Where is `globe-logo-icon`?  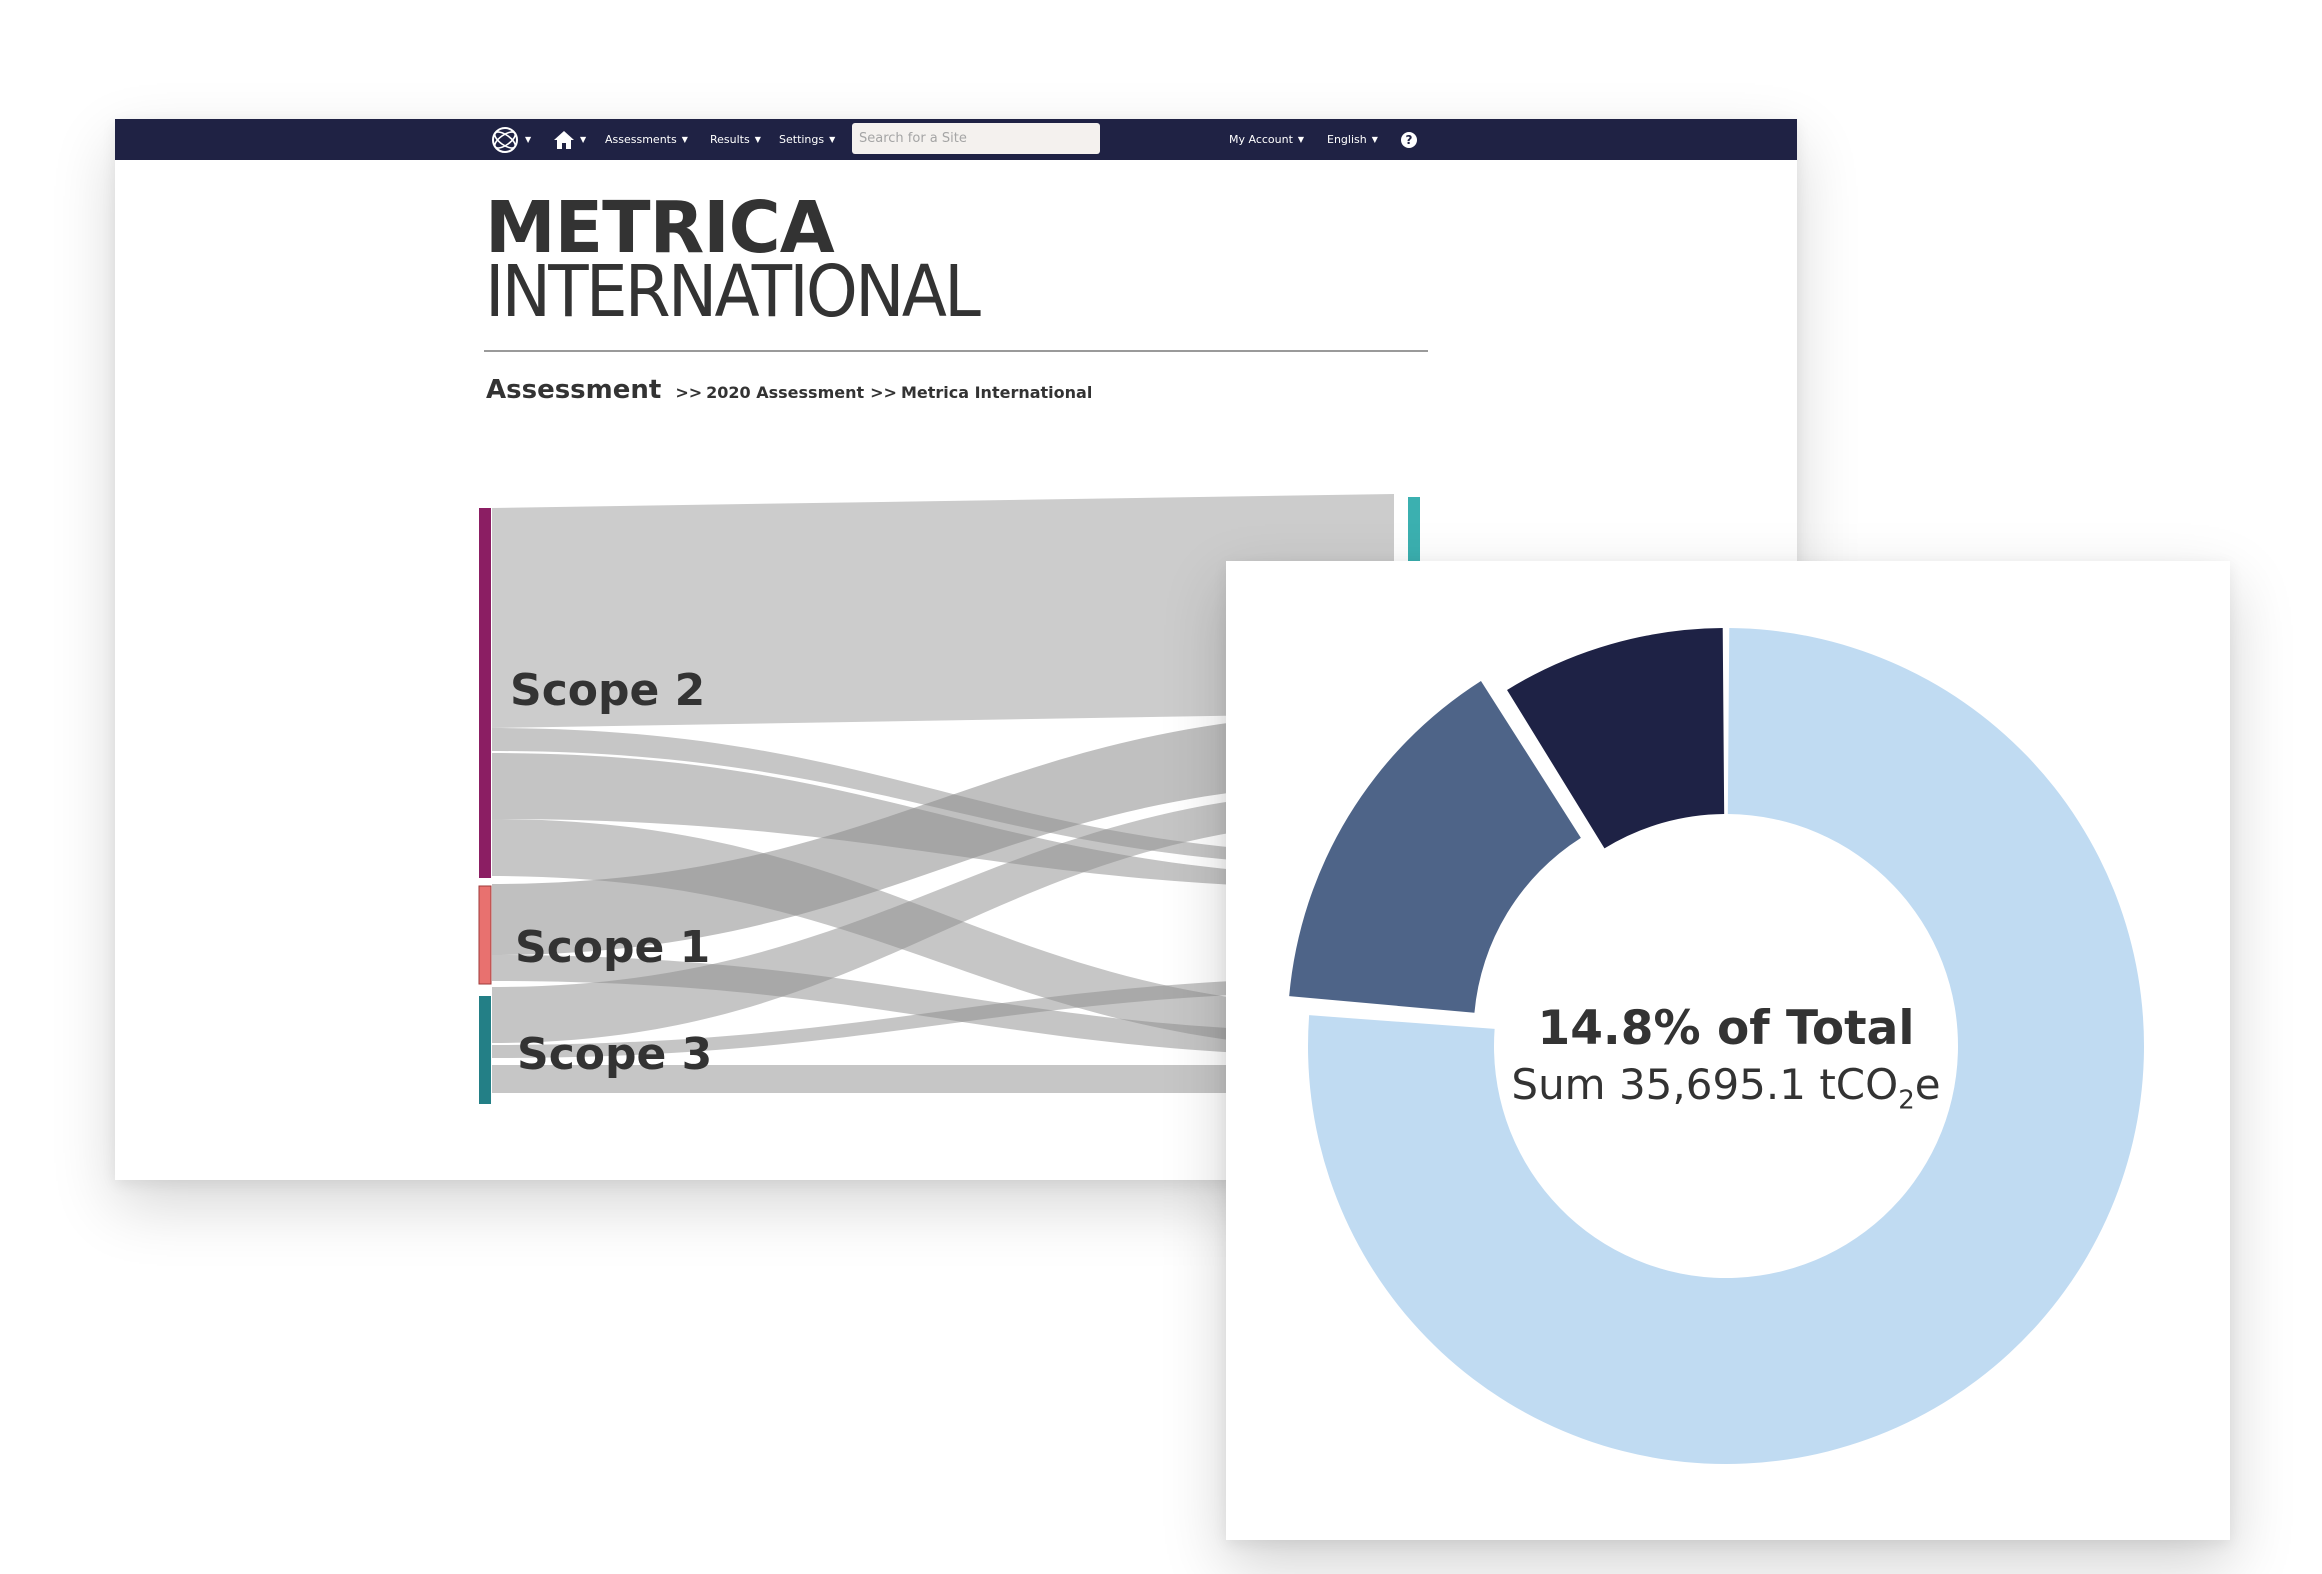
globe-logo-icon is located at coordinates (505, 139).